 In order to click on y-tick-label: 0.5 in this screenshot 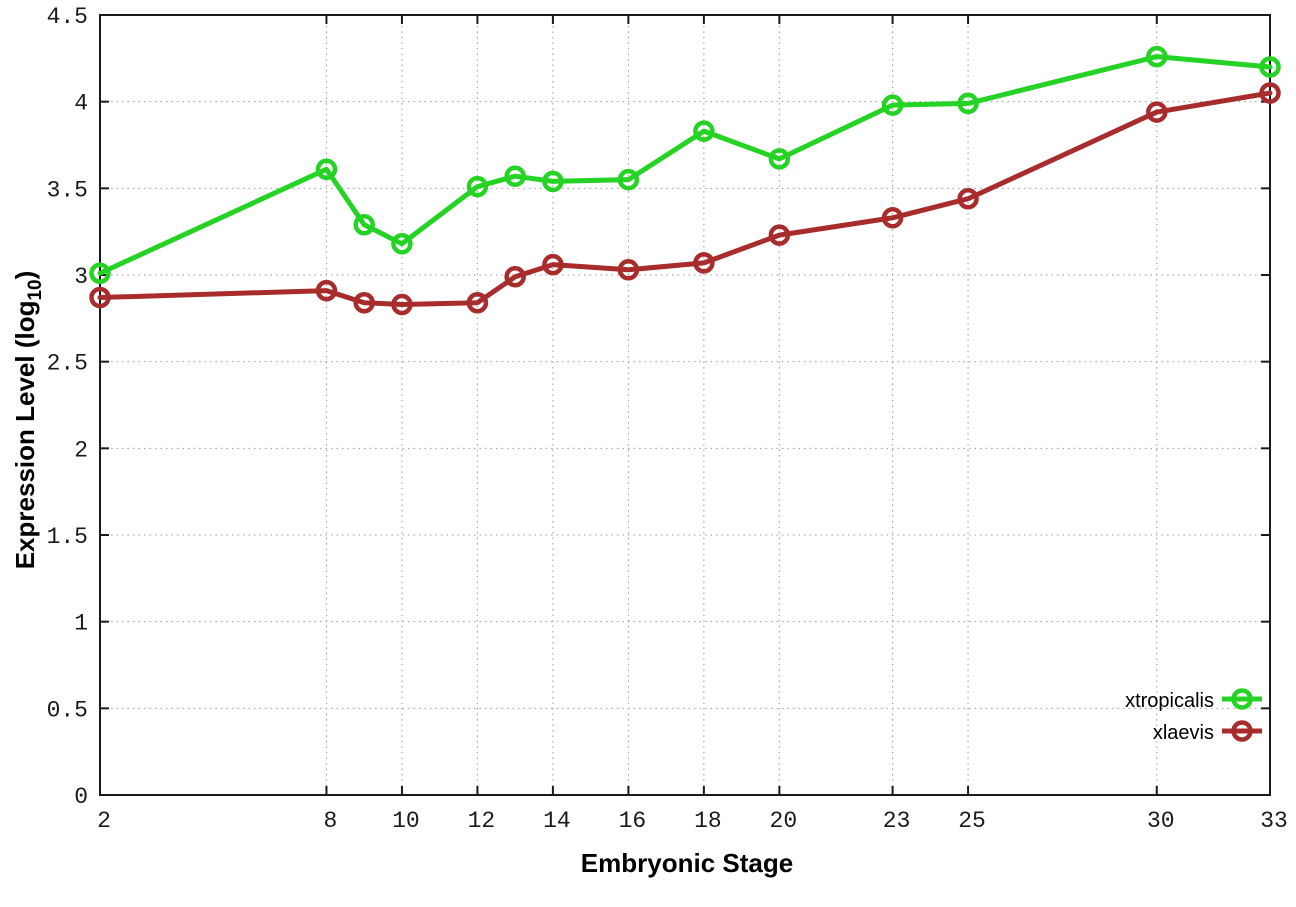, I will do `click(67, 710)`.